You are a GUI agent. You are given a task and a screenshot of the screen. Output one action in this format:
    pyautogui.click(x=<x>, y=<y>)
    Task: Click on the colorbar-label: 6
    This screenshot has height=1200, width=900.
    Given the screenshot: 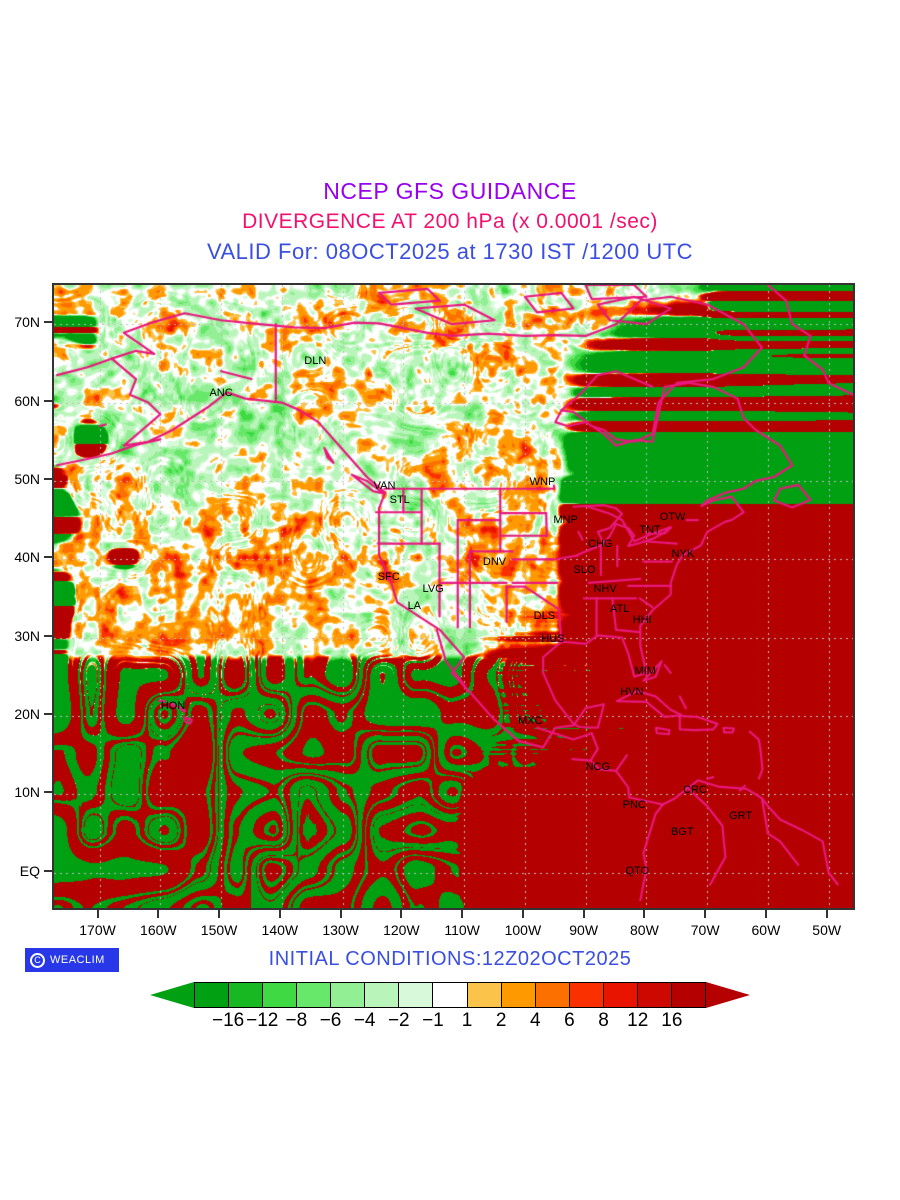 What is the action you would take?
    pyautogui.click(x=569, y=1020)
    